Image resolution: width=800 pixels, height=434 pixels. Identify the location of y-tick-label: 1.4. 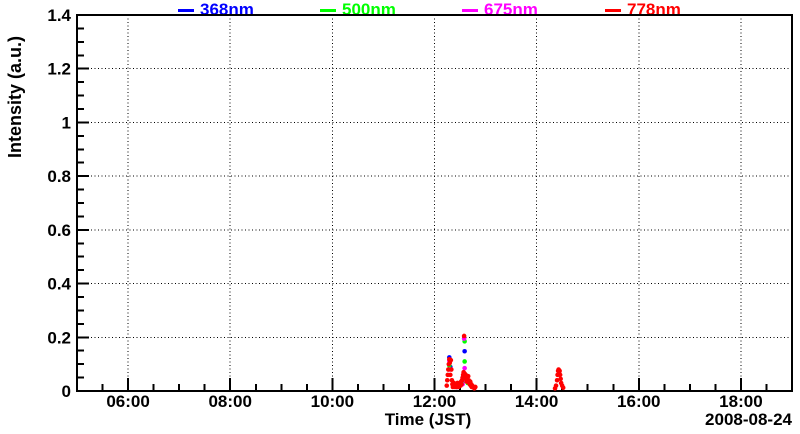
(59, 15).